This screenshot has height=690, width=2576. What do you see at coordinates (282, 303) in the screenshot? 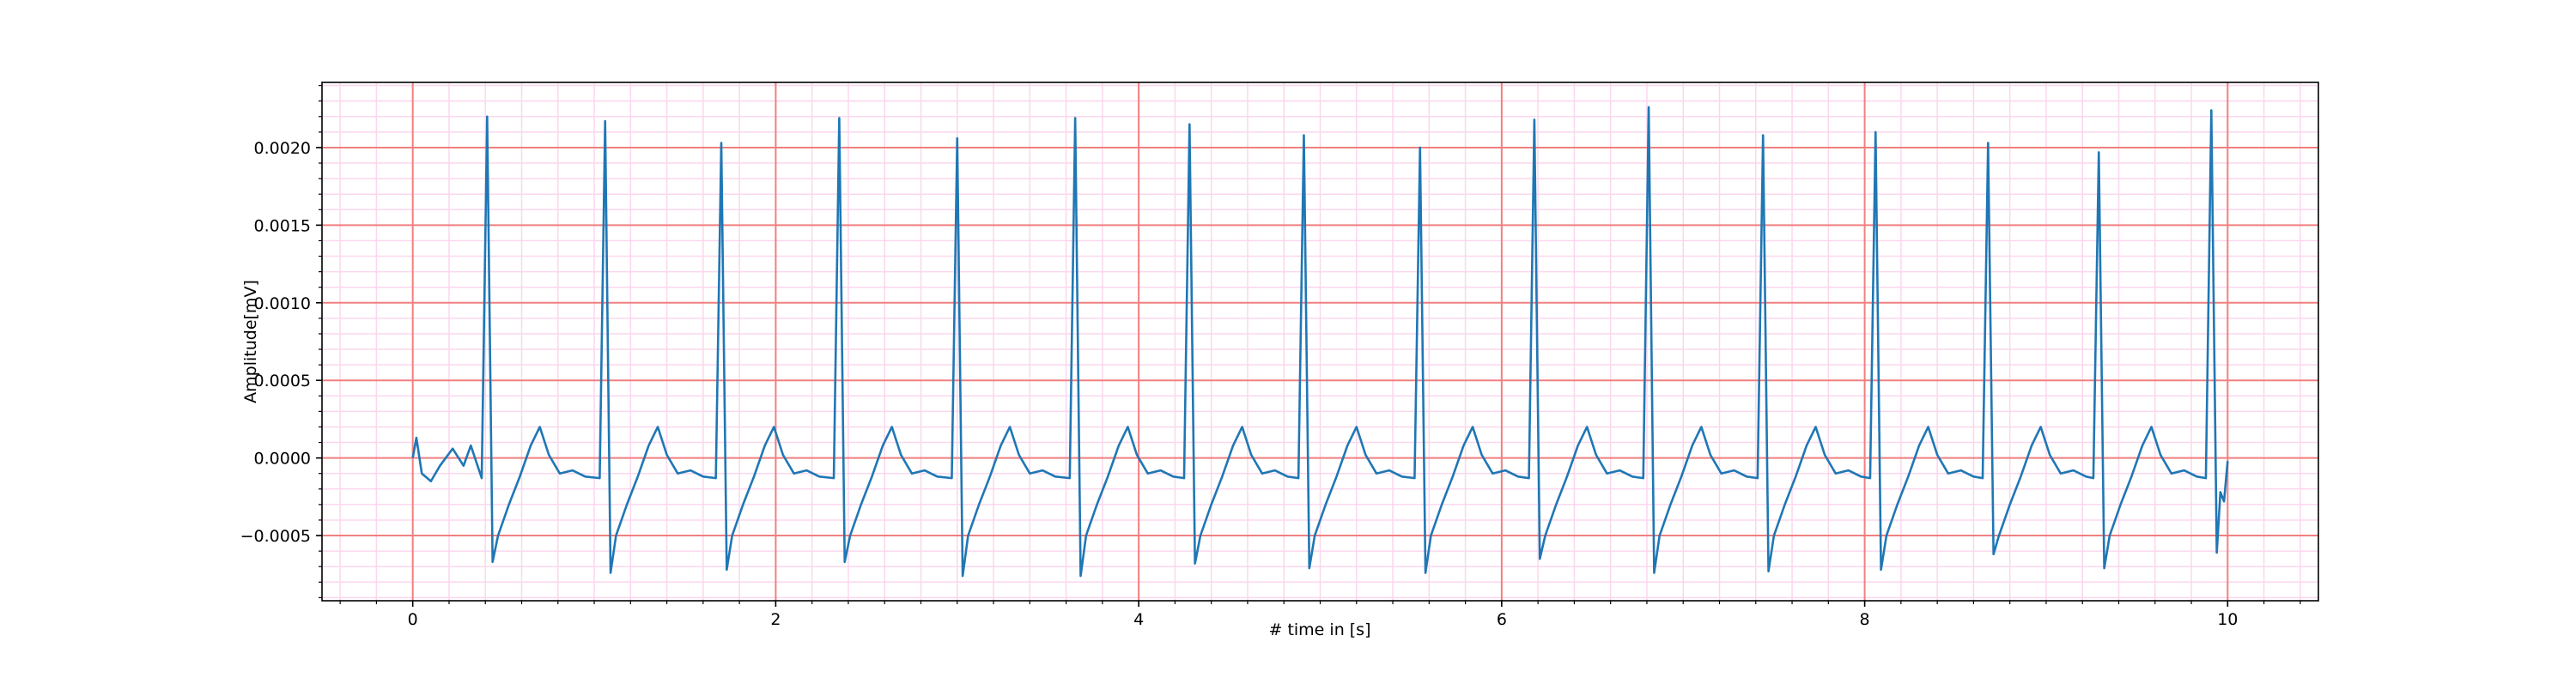
I see `y-tick-label: 0.0010` at bounding box center [282, 303].